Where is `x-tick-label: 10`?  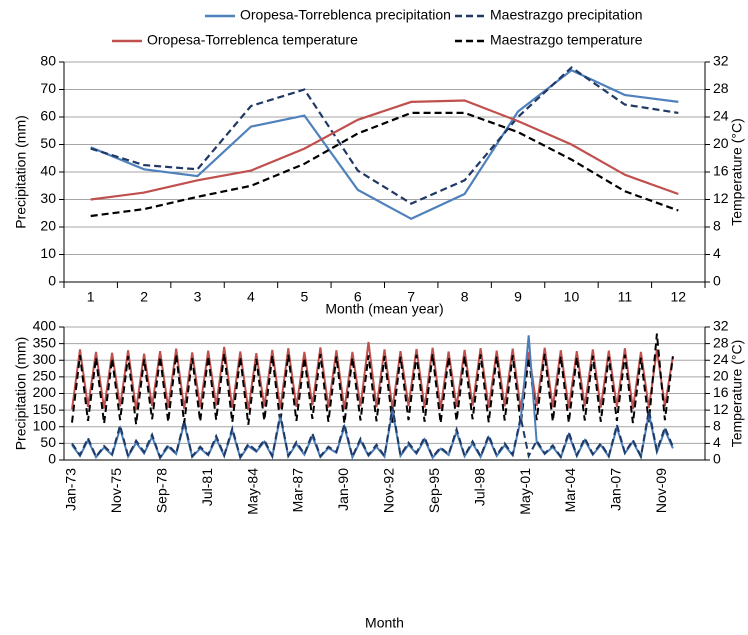 x-tick-label: 10 is located at coordinates (572, 297).